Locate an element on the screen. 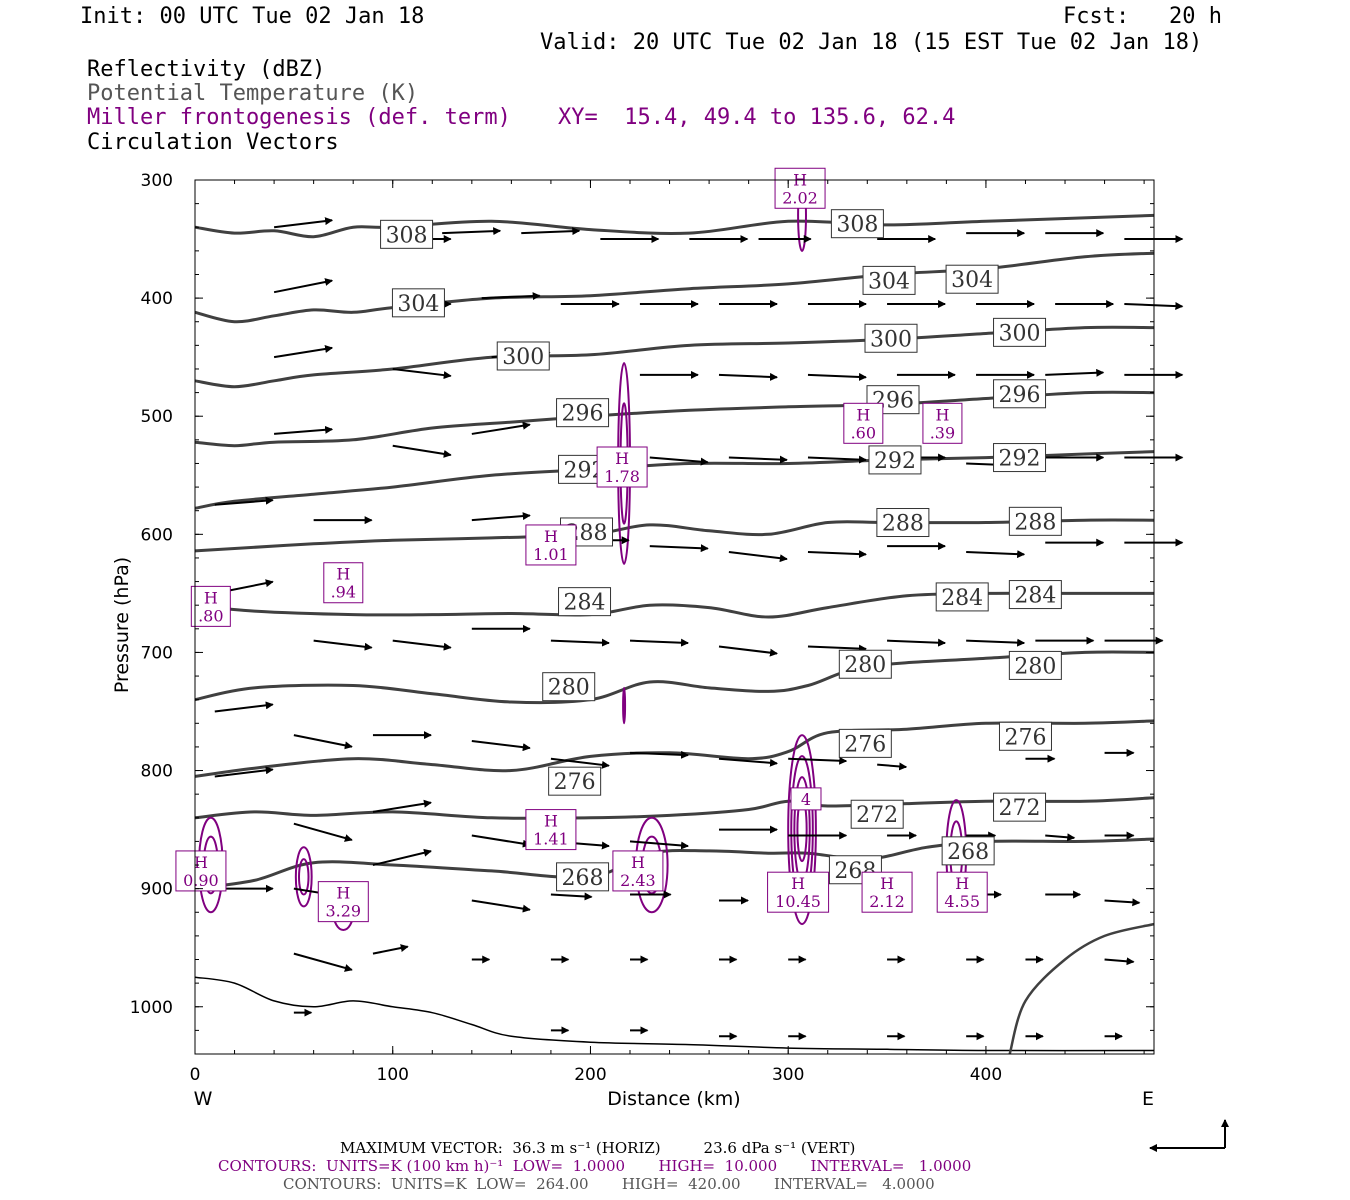 The image size is (1350, 1200). cross-section-xy: XY= 15.4, 49.4 to 135.6, 62.4 is located at coordinates (757, 117).